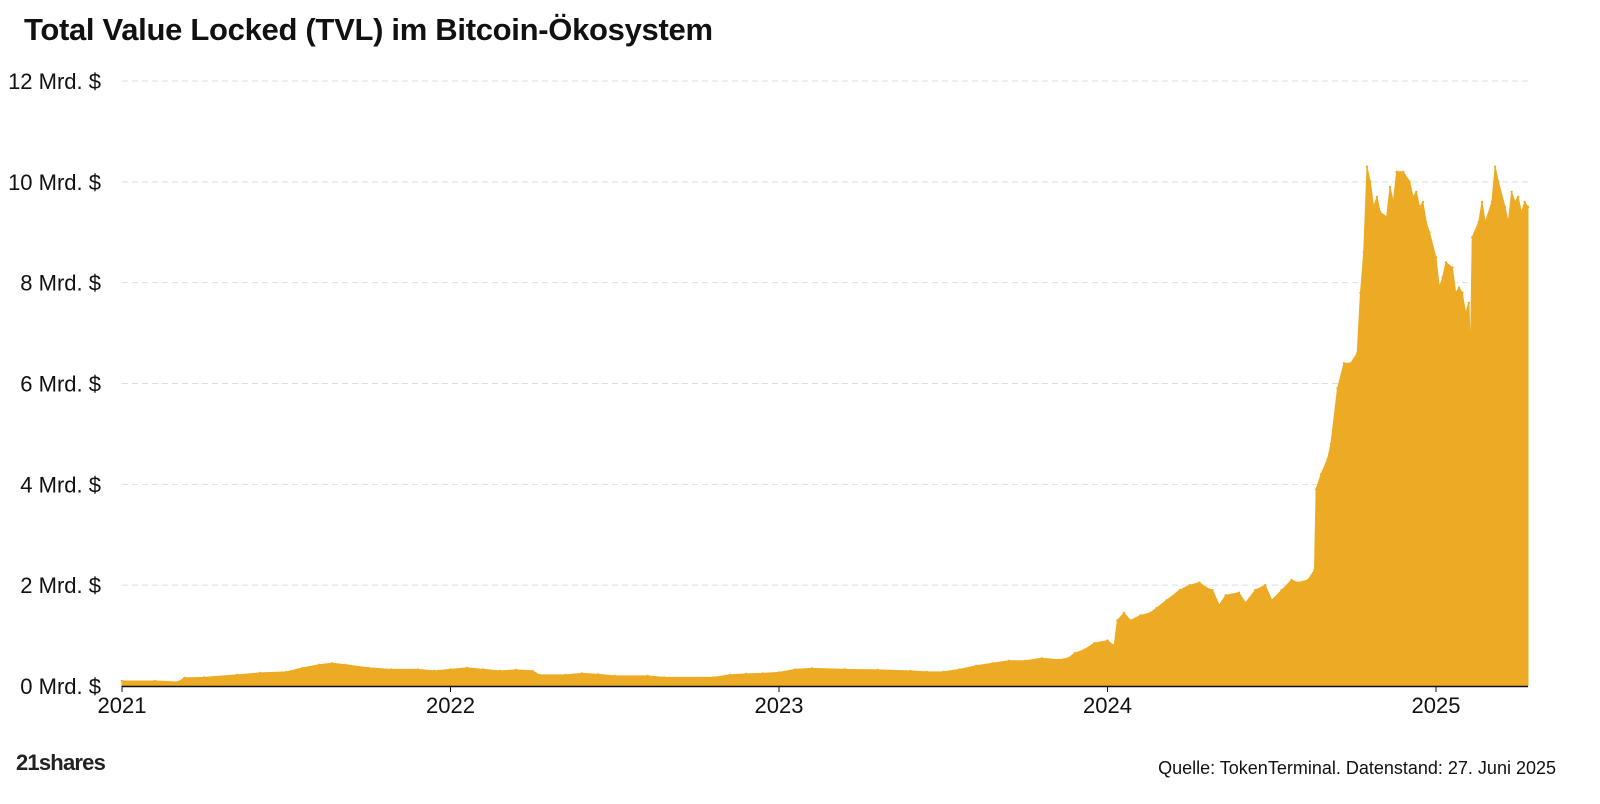 This screenshot has width=1600, height=804. What do you see at coordinates (1107, 705) in the screenshot?
I see `x-tick-label: 2024` at bounding box center [1107, 705].